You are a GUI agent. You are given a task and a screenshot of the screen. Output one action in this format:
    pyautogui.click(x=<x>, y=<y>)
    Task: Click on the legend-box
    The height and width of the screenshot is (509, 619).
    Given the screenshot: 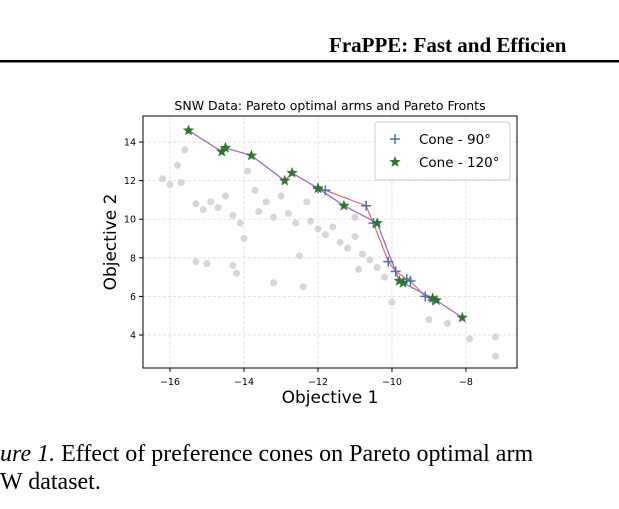 What is the action you would take?
    pyautogui.click(x=442, y=151)
    